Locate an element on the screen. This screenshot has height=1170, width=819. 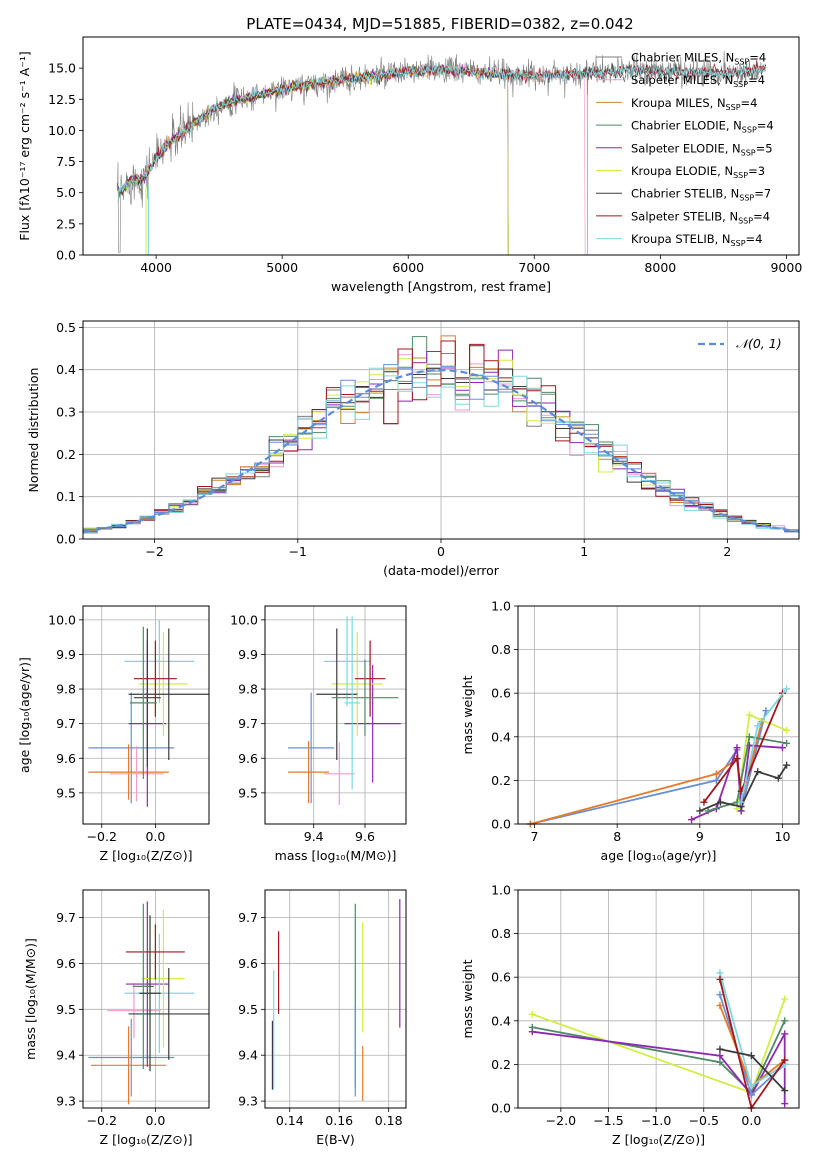
x-axis-label: mass [log₁₀(M/M⊙)] is located at coordinates (336, 855).